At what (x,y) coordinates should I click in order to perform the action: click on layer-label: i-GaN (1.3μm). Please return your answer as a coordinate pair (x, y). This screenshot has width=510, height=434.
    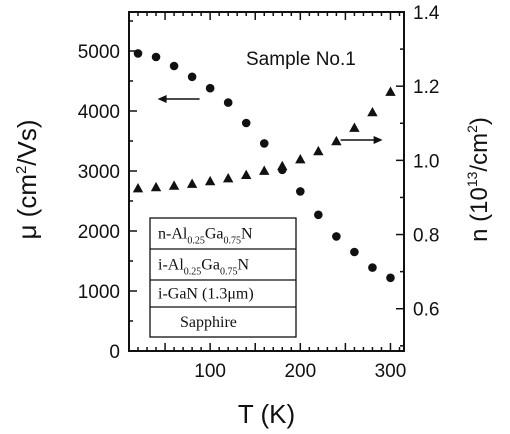
    Looking at the image, I should click on (206, 294).